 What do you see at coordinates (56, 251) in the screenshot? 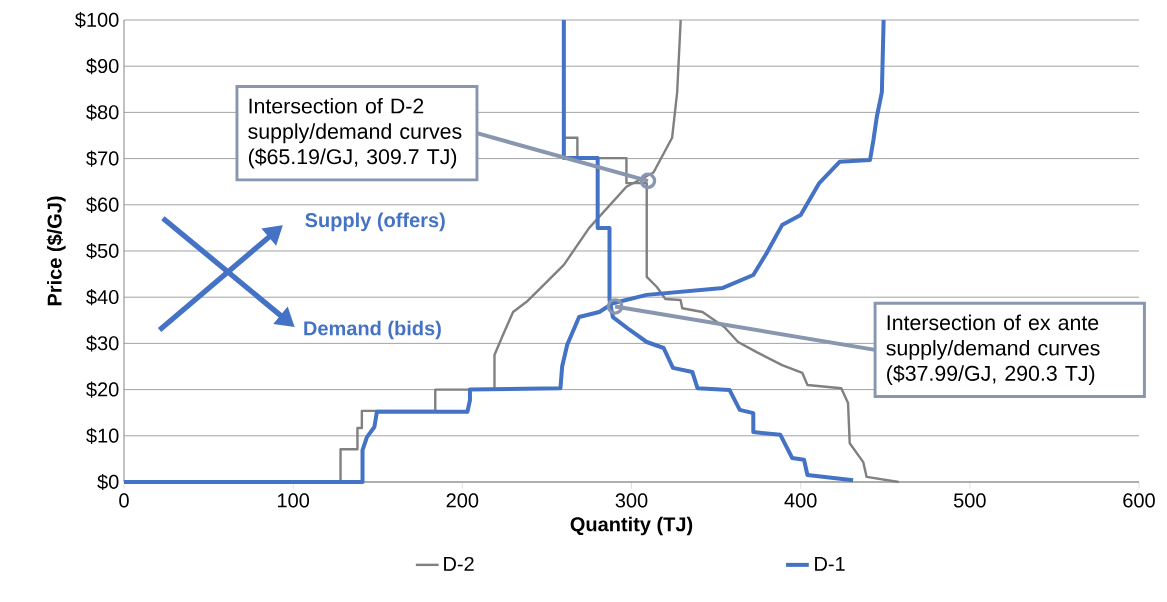
I see `y-axis-title: Price ($/GJ)` at bounding box center [56, 251].